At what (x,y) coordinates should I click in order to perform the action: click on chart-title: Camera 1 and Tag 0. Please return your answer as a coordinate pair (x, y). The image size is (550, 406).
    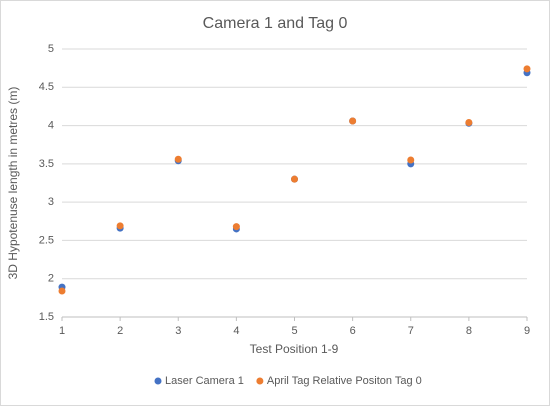
    Looking at the image, I should click on (275, 23).